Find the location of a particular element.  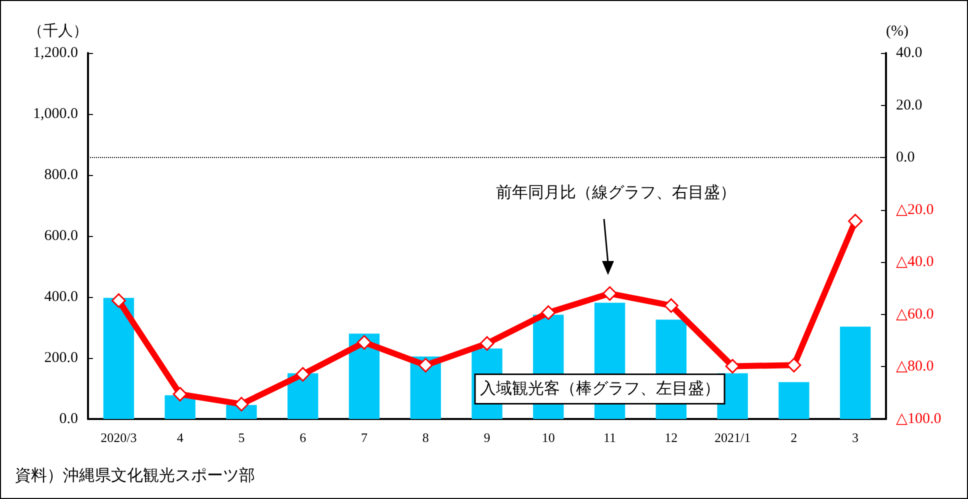

x-tick-label: 11 is located at coordinates (610, 437).